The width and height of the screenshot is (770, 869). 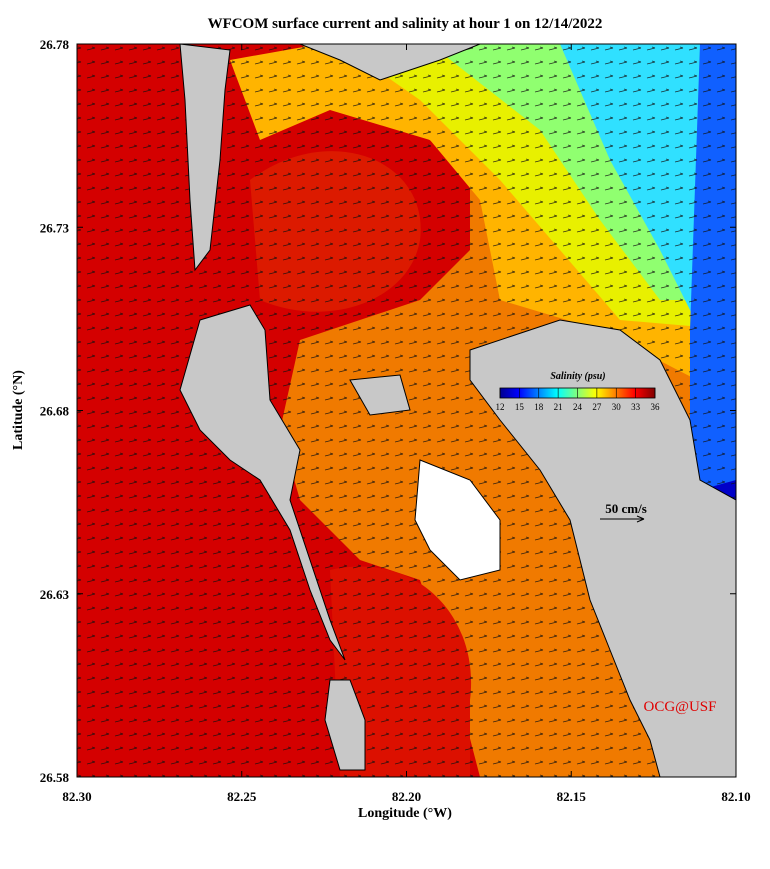 What do you see at coordinates (390, 62) in the screenshot?
I see `land-north` at bounding box center [390, 62].